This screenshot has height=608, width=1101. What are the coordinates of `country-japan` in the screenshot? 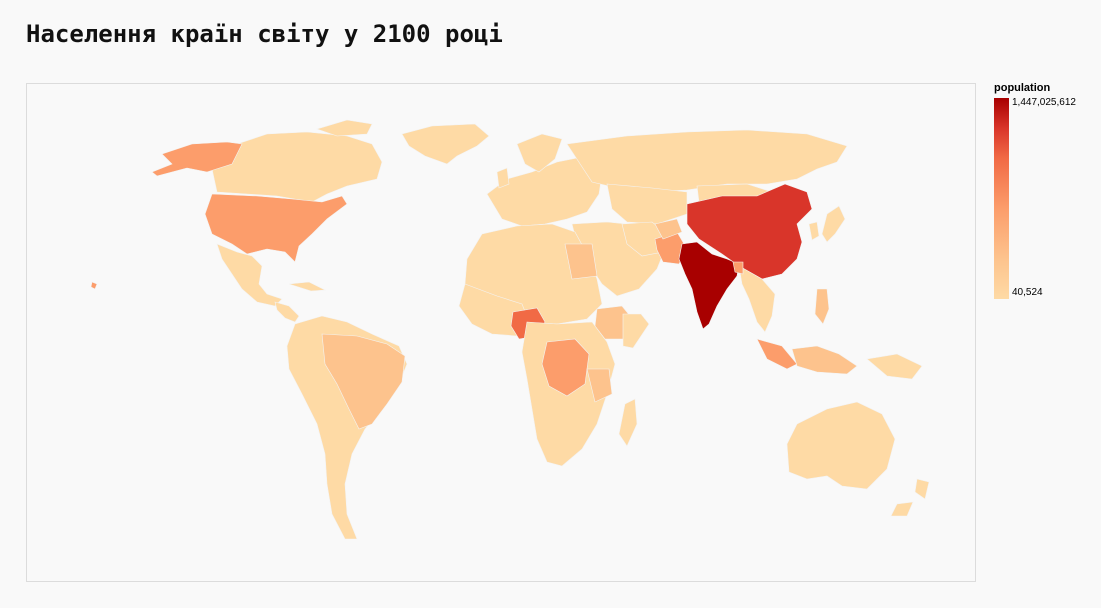 It's located at (833, 224).